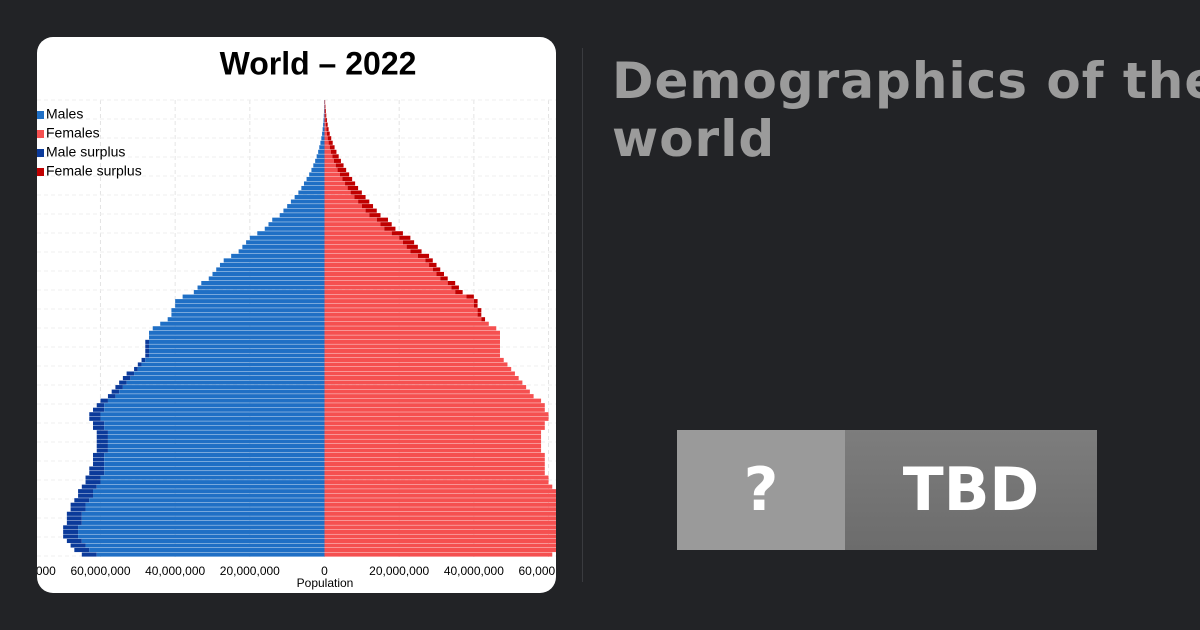 The width and height of the screenshot is (1200, 630). What do you see at coordinates (549, 571) in the screenshot?
I see `x-tick-label: 60,000,000` at bounding box center [549, 571].